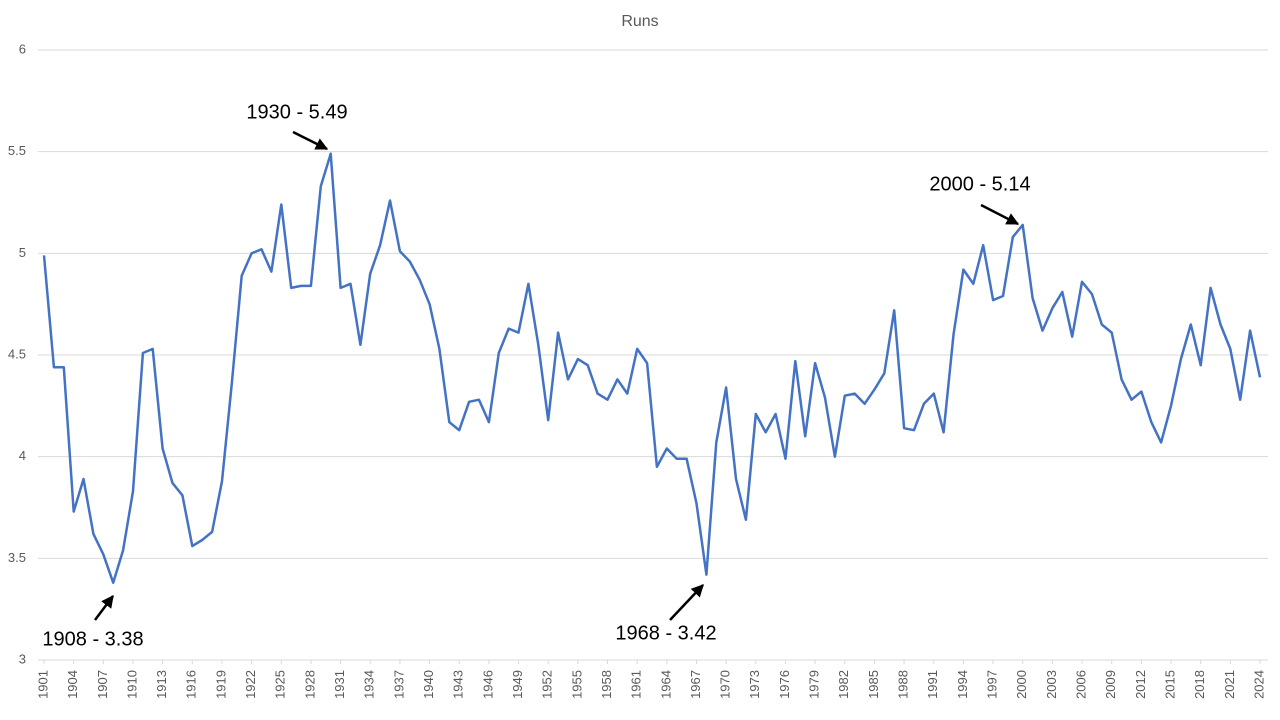 The width and height of the screenshot is (1280, 720). I want to click on x-tick-label: 1985, so click(873, 684).